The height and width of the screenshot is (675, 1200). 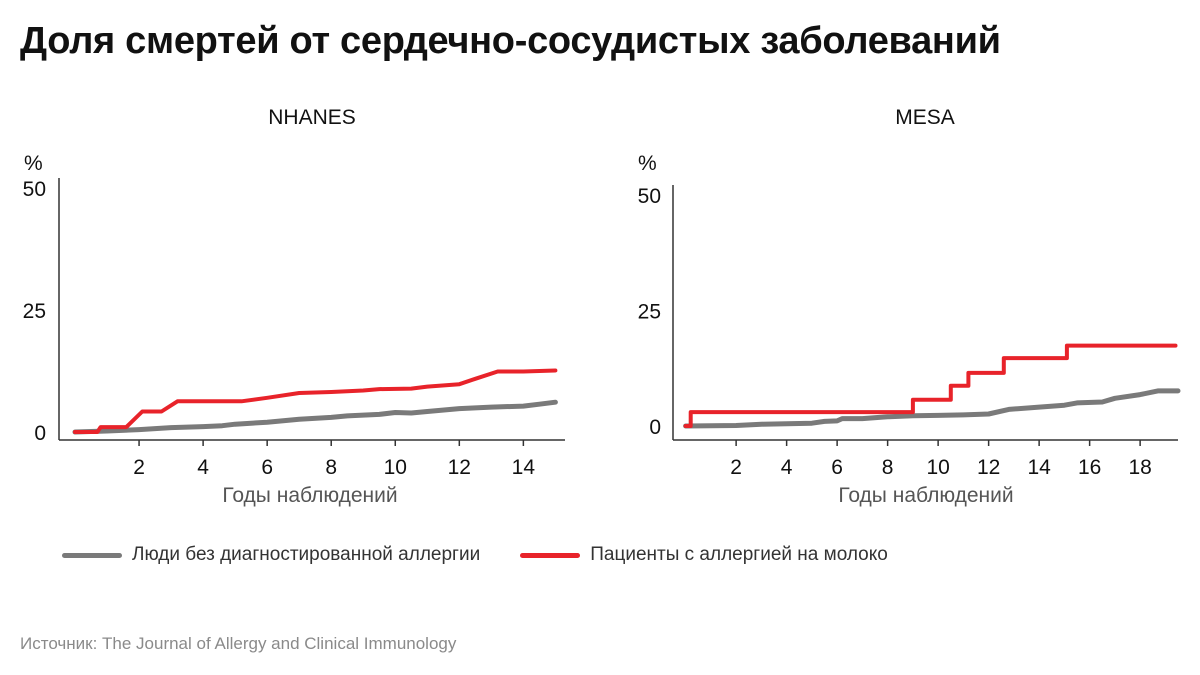 What do you see at coordinates (888, 467) in the screenshot?
I see `x-tick-label-1-3: 8` at bounding box center [888, 467].